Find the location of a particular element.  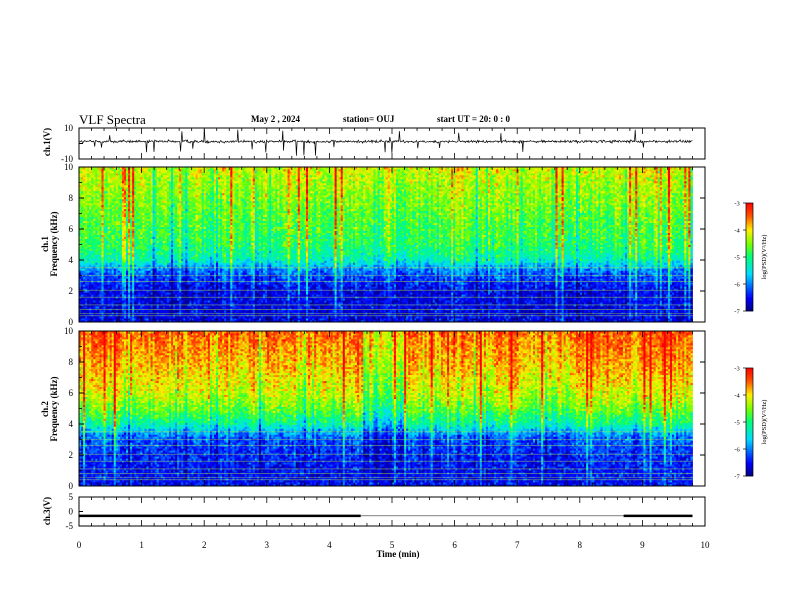

ch1-waveform-ytick-label: 10 is located at coordinates (69, 128).